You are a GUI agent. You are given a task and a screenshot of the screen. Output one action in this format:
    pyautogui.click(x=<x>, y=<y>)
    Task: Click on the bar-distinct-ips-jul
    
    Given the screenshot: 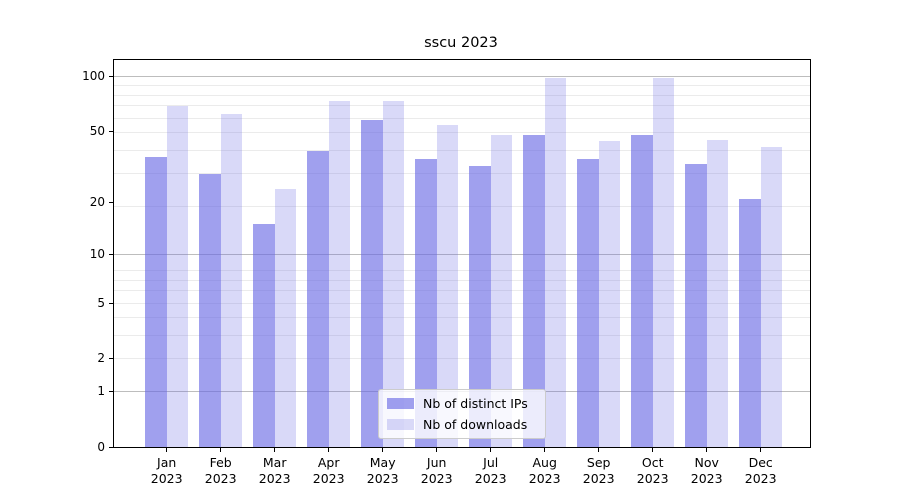 What is the action you would take?
    pyautogui.click(x=480, y=306)
    